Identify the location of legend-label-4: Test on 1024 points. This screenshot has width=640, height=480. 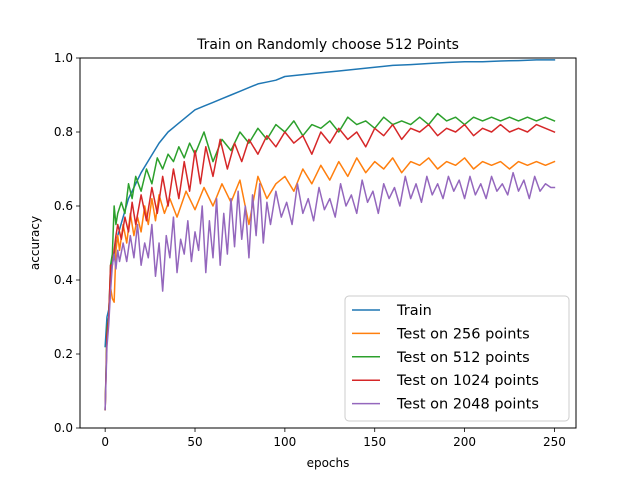
(467, 381).